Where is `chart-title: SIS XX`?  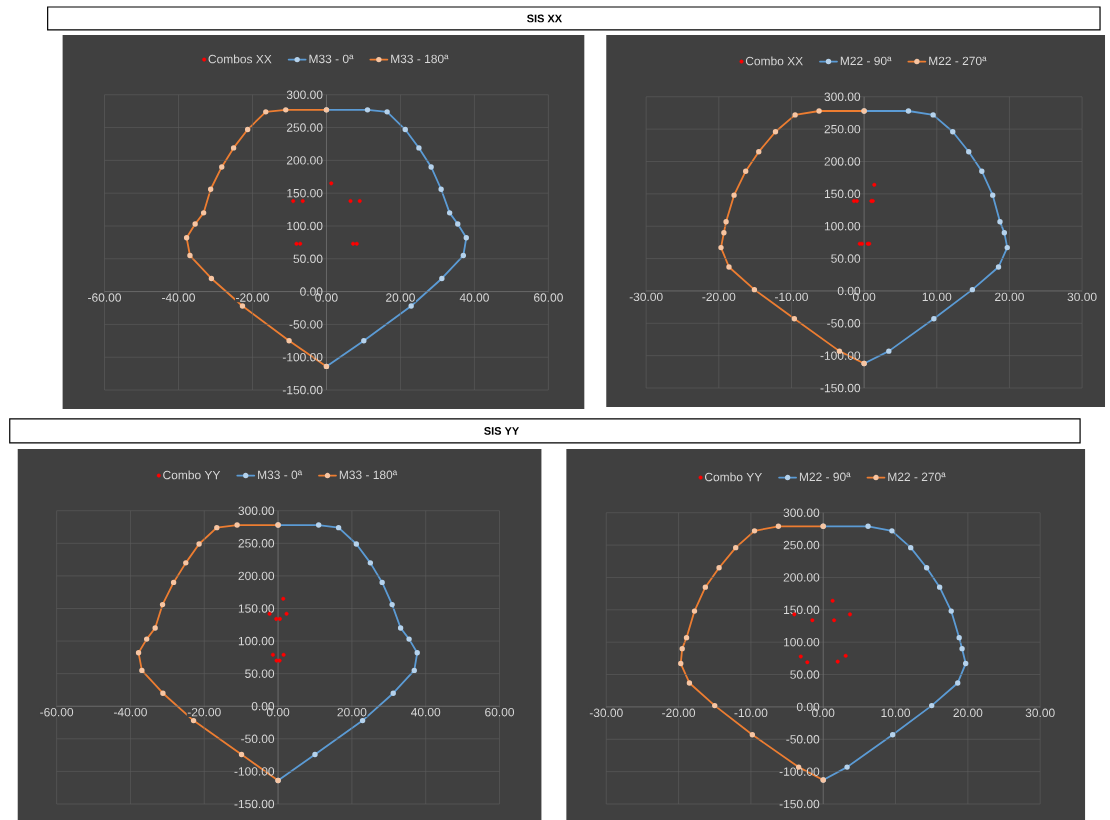
chart-title: SIS XX is located at coordinates (544, 18).